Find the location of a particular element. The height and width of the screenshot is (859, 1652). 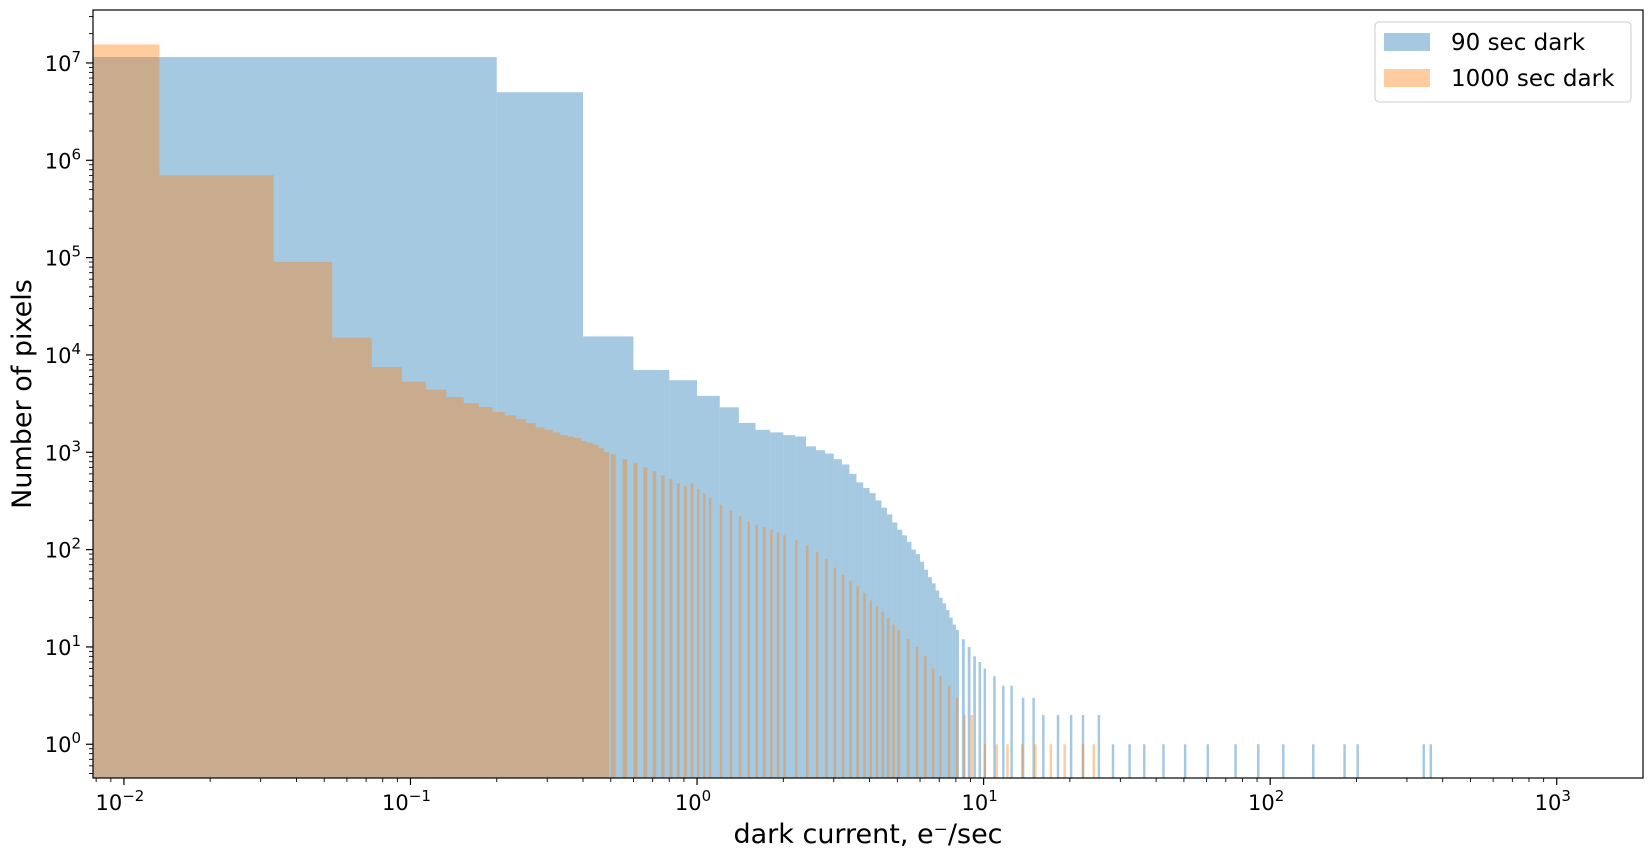

y-tick-label: 10⁰ is located at coordinates (63, 743).